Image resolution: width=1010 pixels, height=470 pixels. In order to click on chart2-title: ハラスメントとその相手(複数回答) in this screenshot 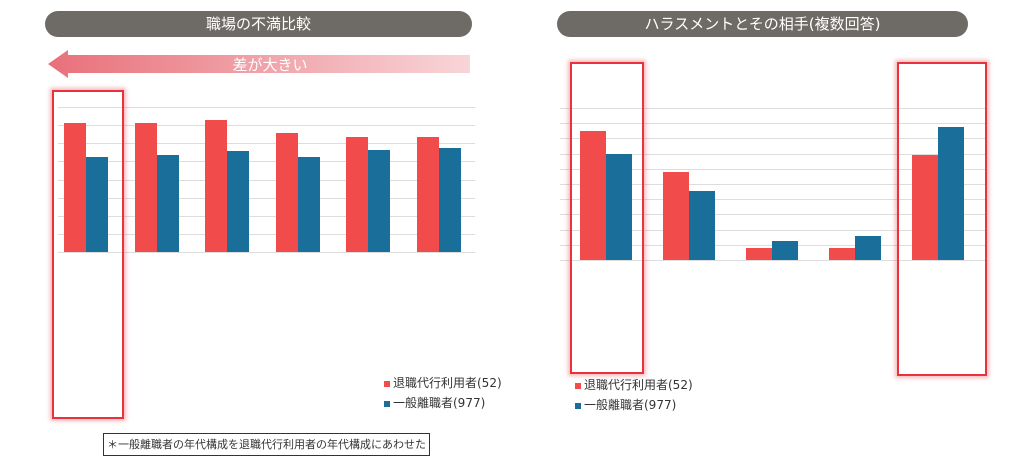, I will do `click(762, 24)`.